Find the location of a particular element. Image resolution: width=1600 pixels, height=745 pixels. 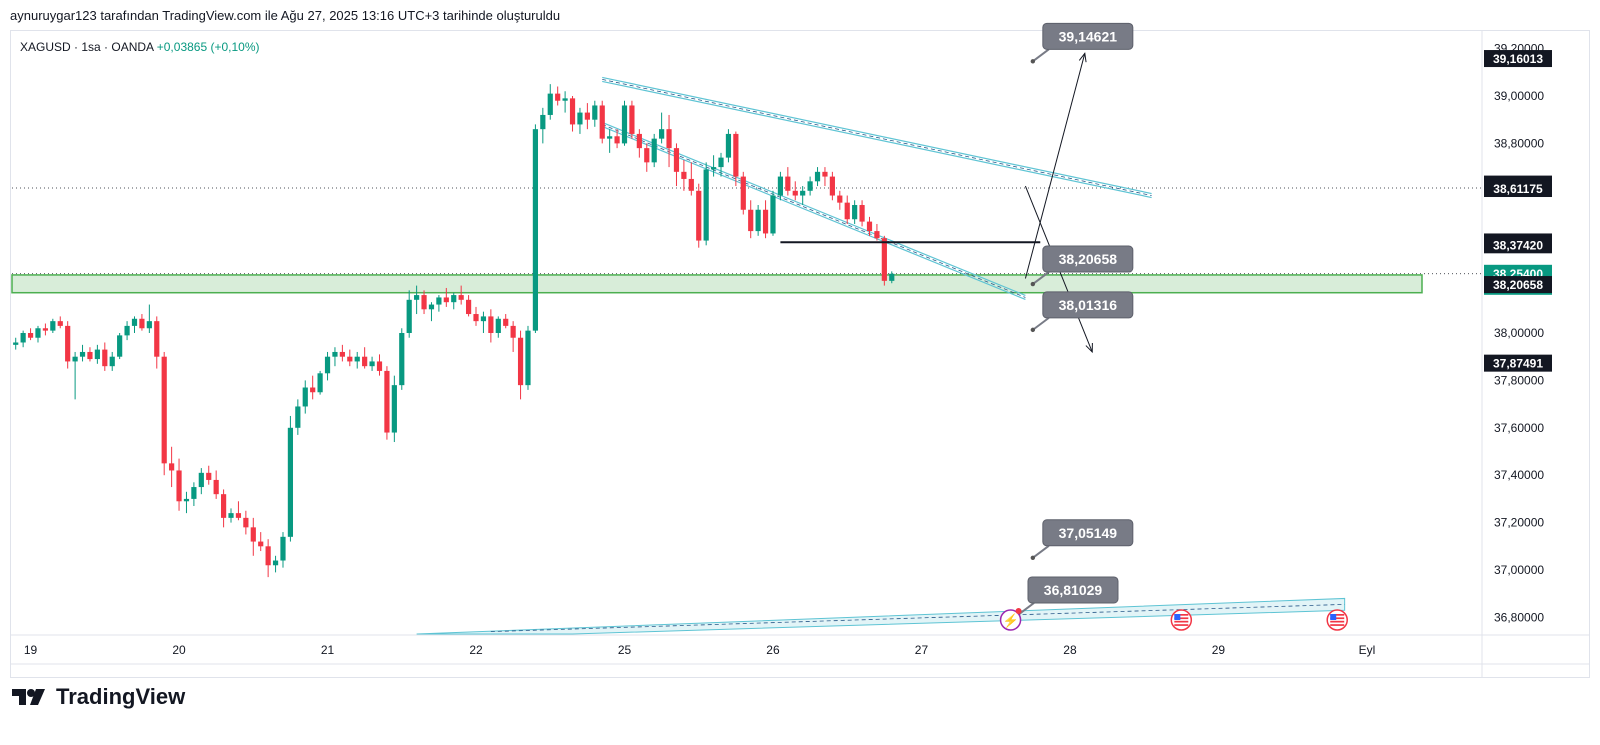

y-tick-label: 37,00000 is located at coordinates (1519, 570).